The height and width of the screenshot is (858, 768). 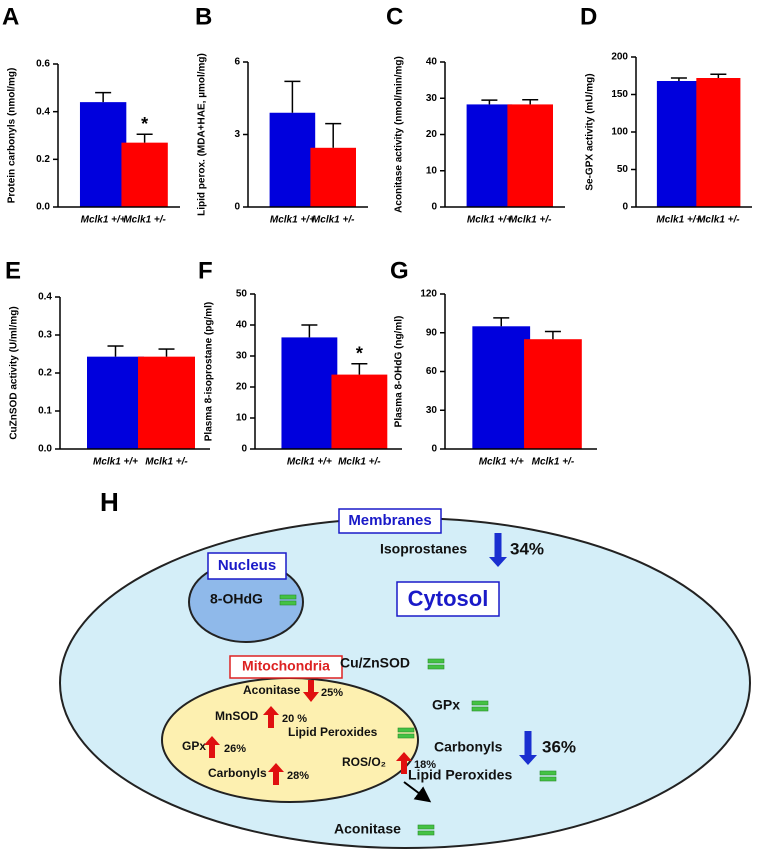 What do you see at coordinates (43, 159) in the screenshot?
I see `y-tick-label: 0.2` at bounding box center [43, 159].